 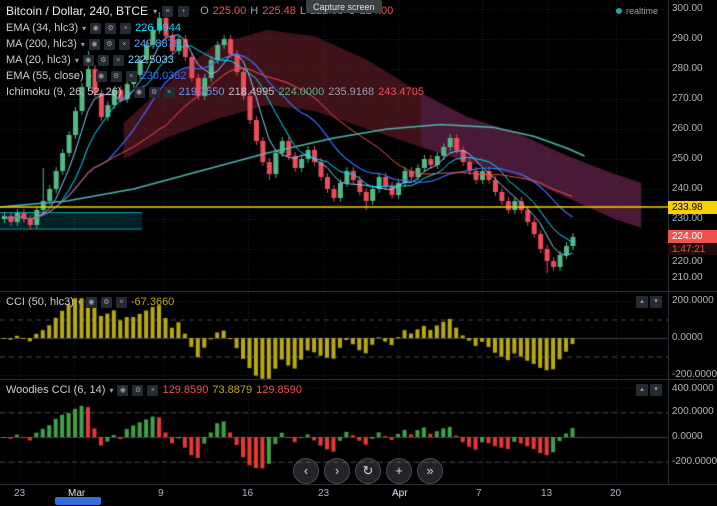 I want to click on indicator-value: 243.4705, so click(x=401, y=92).